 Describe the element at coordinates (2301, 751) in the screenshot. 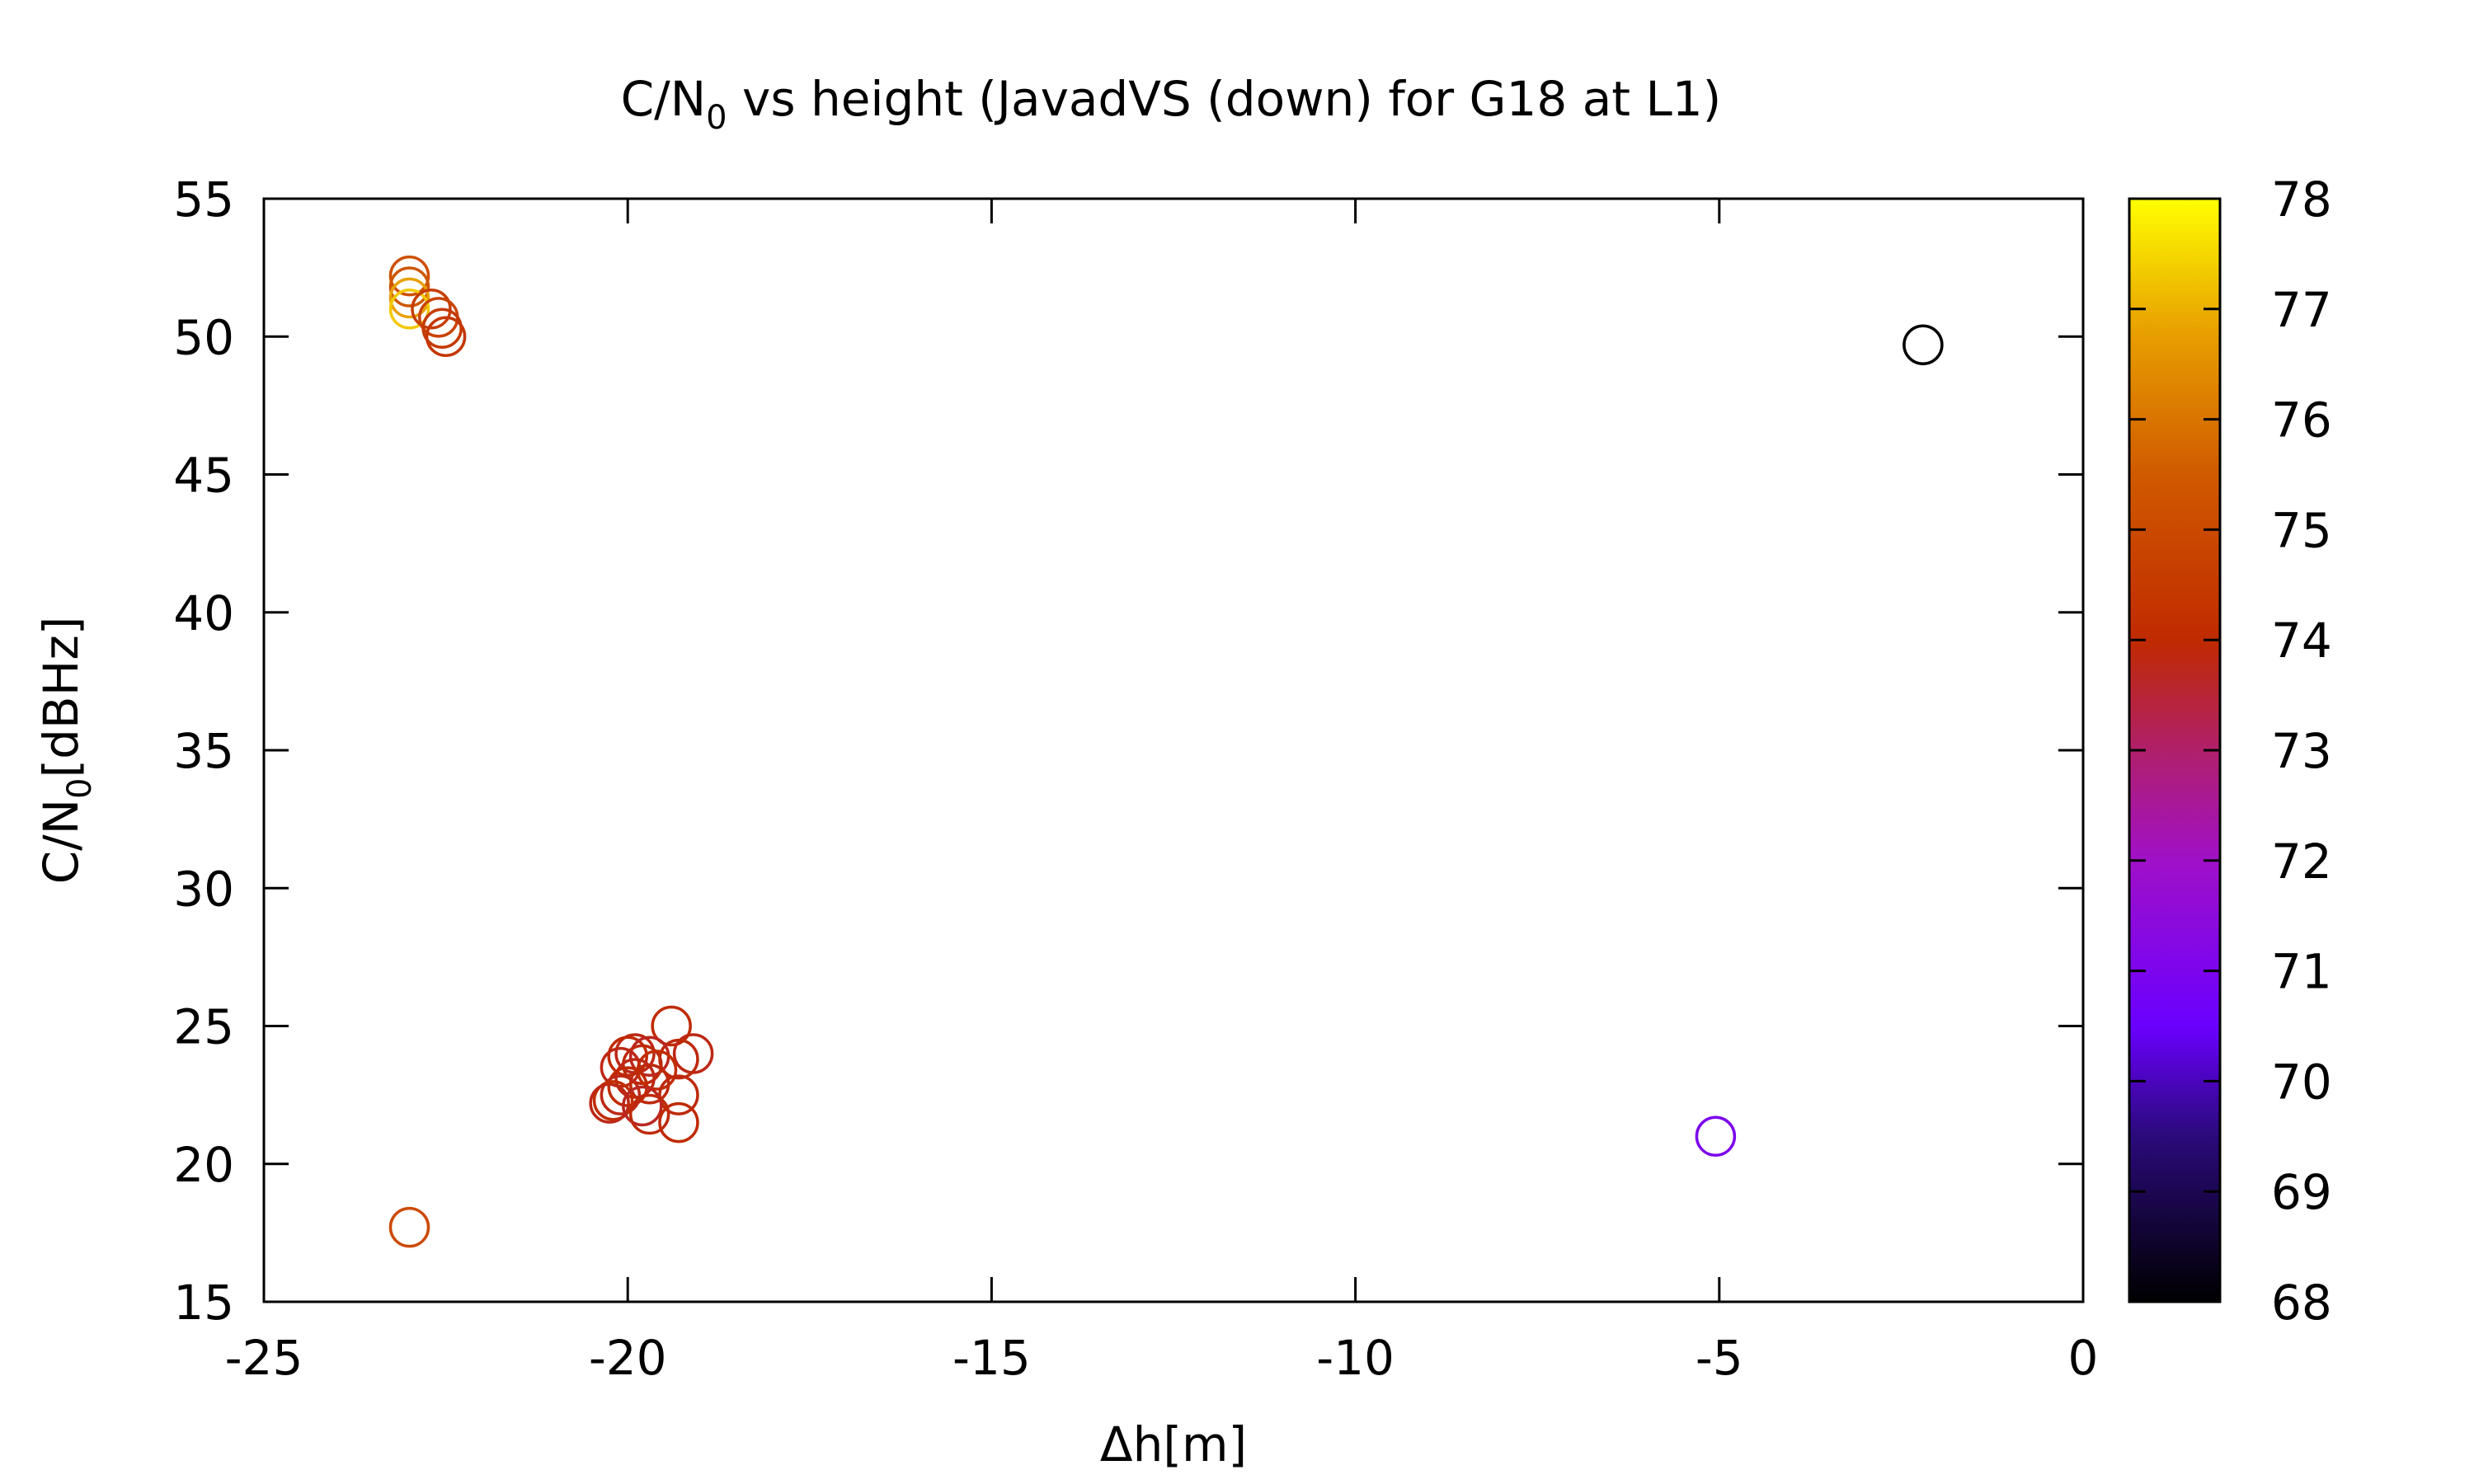

I see `colorbar-tick-label: 73` at that location.